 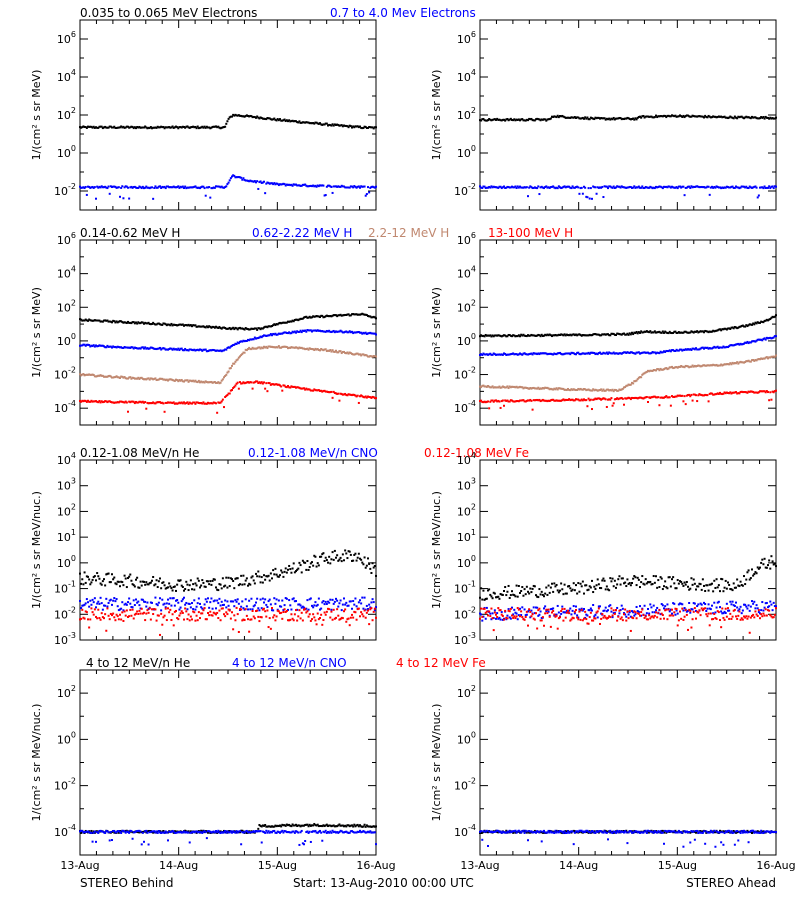 What do you see at coordinates (66, 536) in the screenshot?
I see `y-tick-label: 101` at bounding box center [66, 536].